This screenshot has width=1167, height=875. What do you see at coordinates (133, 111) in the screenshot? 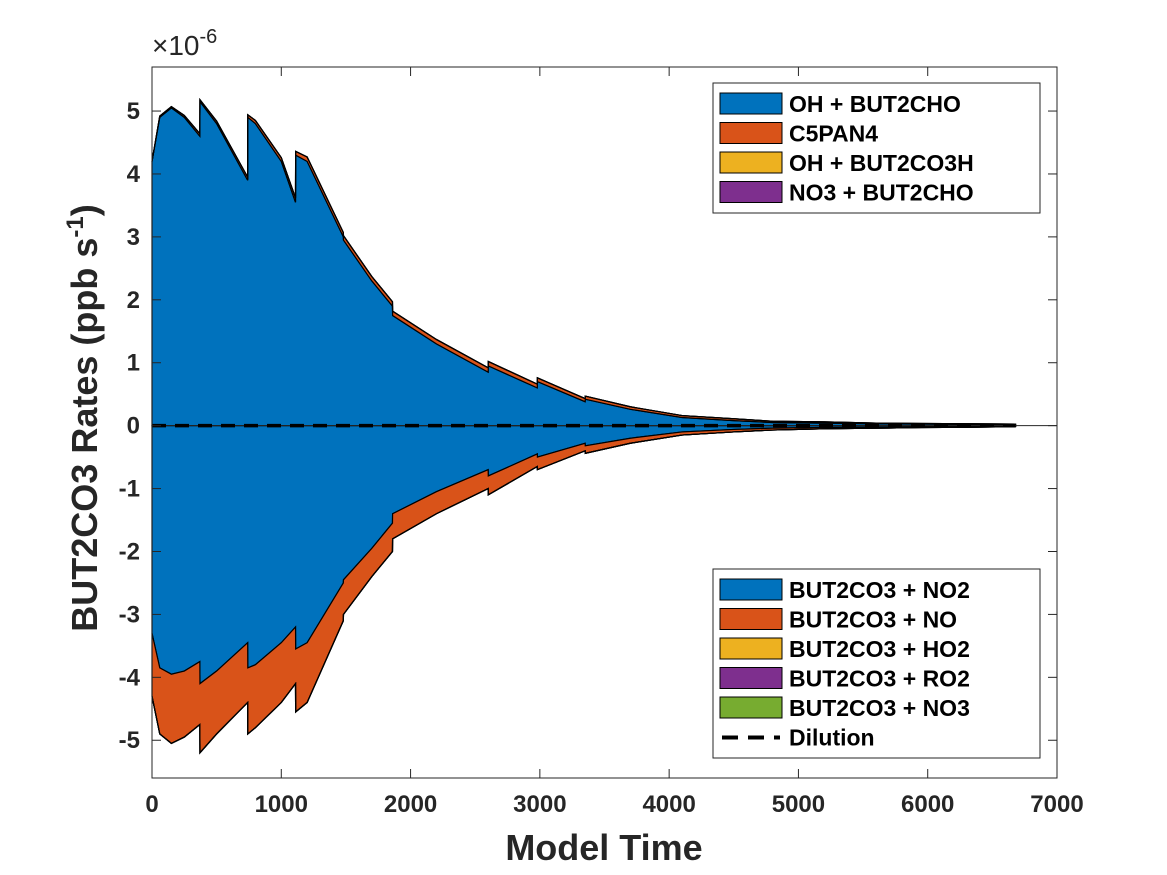
I see `y-tick-label: 5` at bounding box center [133, 111].